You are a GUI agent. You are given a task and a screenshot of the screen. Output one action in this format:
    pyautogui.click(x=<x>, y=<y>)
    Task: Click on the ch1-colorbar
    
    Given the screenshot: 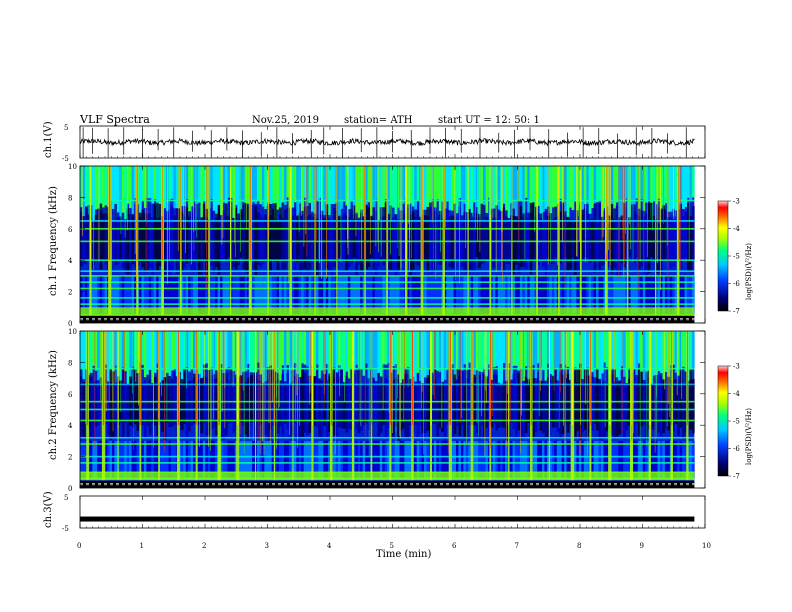 What is the action you would take?
    pyautogui.click(x=723, y=256)
    